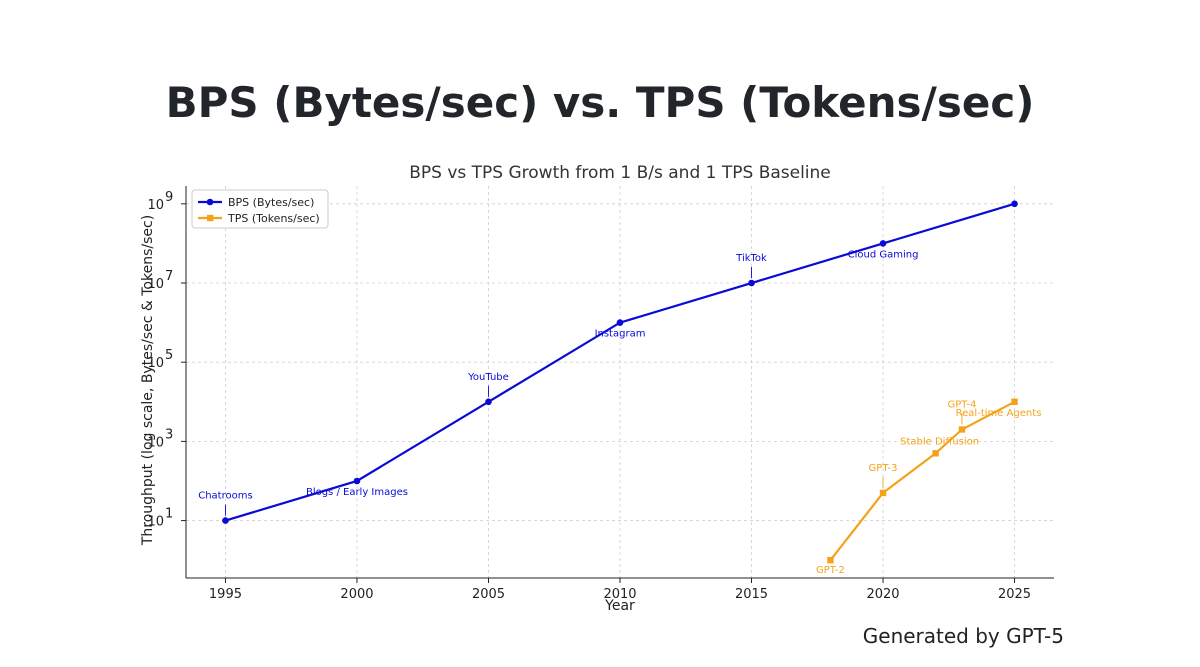 The image size is (1200, 667). I want to click on annotation-label: Blogs / Early Images, so click(357, 492).